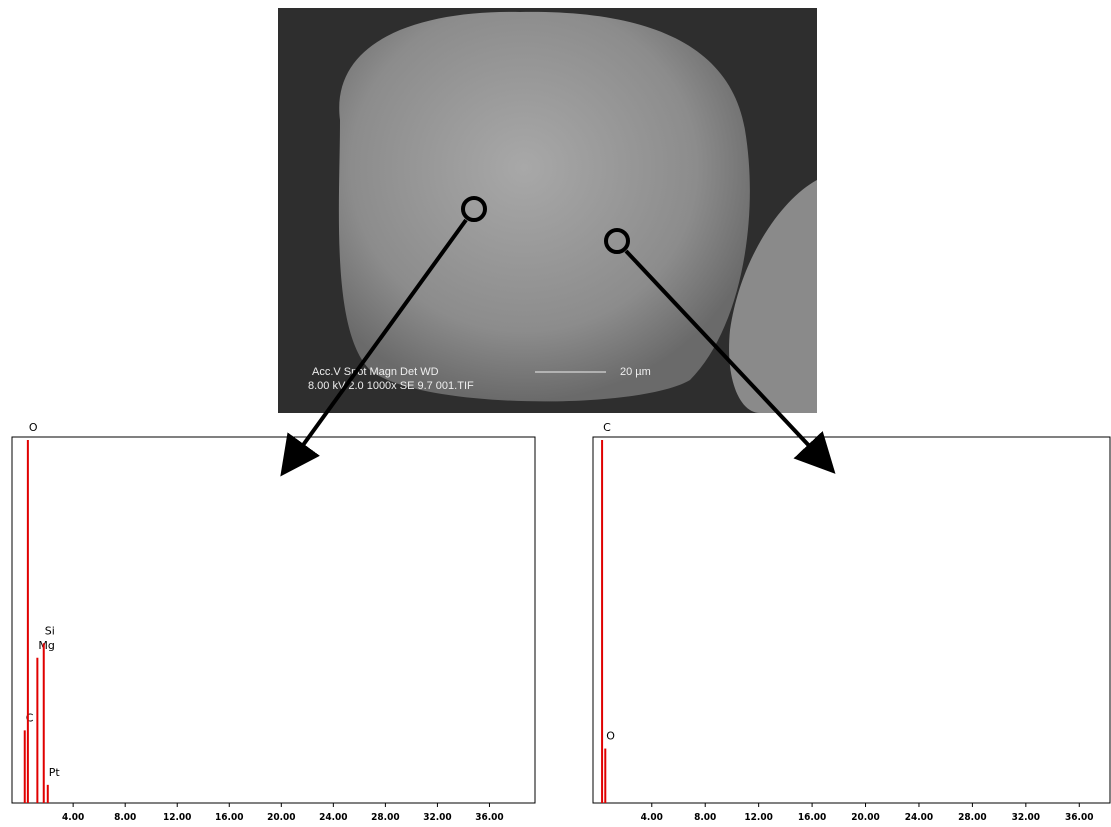 The image size is (1111, 827). Describe the element at coordinates (391, 386) in the screenshot. I see `sem-label: 8.00 kV 2.0 1000x SE 9.7 001.TIF` at that location.